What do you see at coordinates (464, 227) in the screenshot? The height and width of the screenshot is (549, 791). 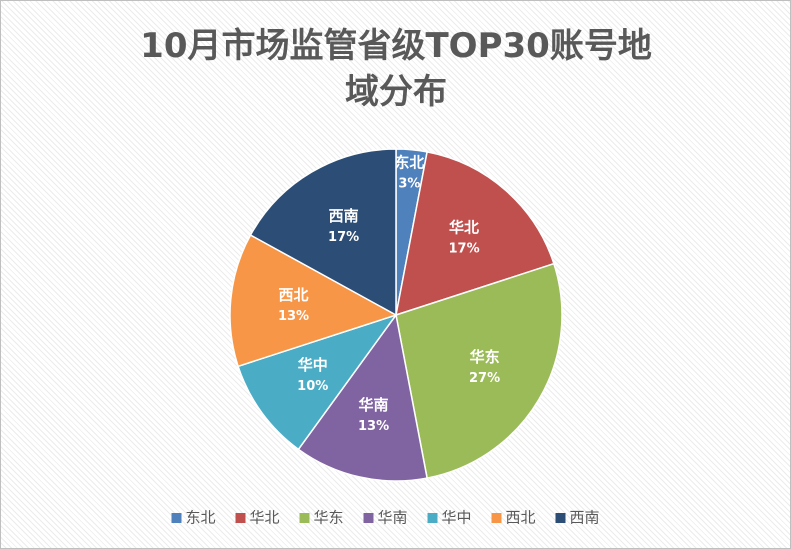 I see `slice-label: 华北` at bounding box center [464, 227].